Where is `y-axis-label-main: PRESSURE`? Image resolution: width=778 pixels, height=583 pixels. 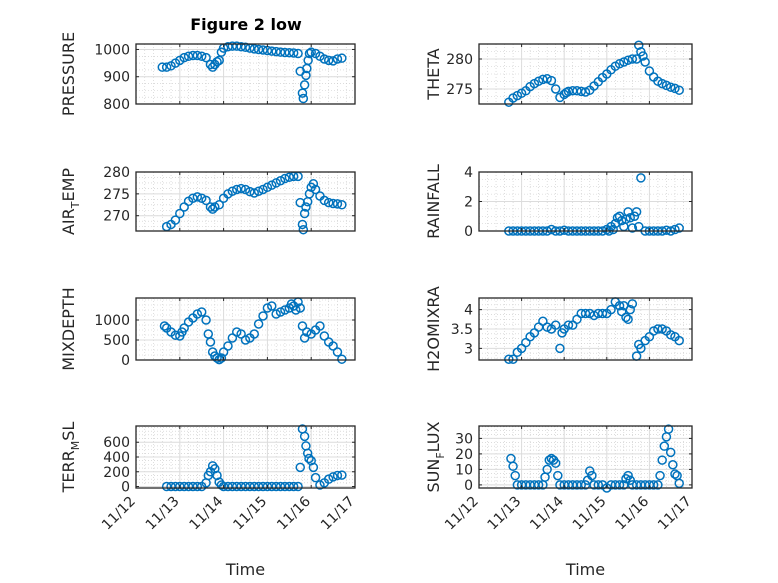 y-axis-label-main: PRESSURE is located at coordinates (68, 74).